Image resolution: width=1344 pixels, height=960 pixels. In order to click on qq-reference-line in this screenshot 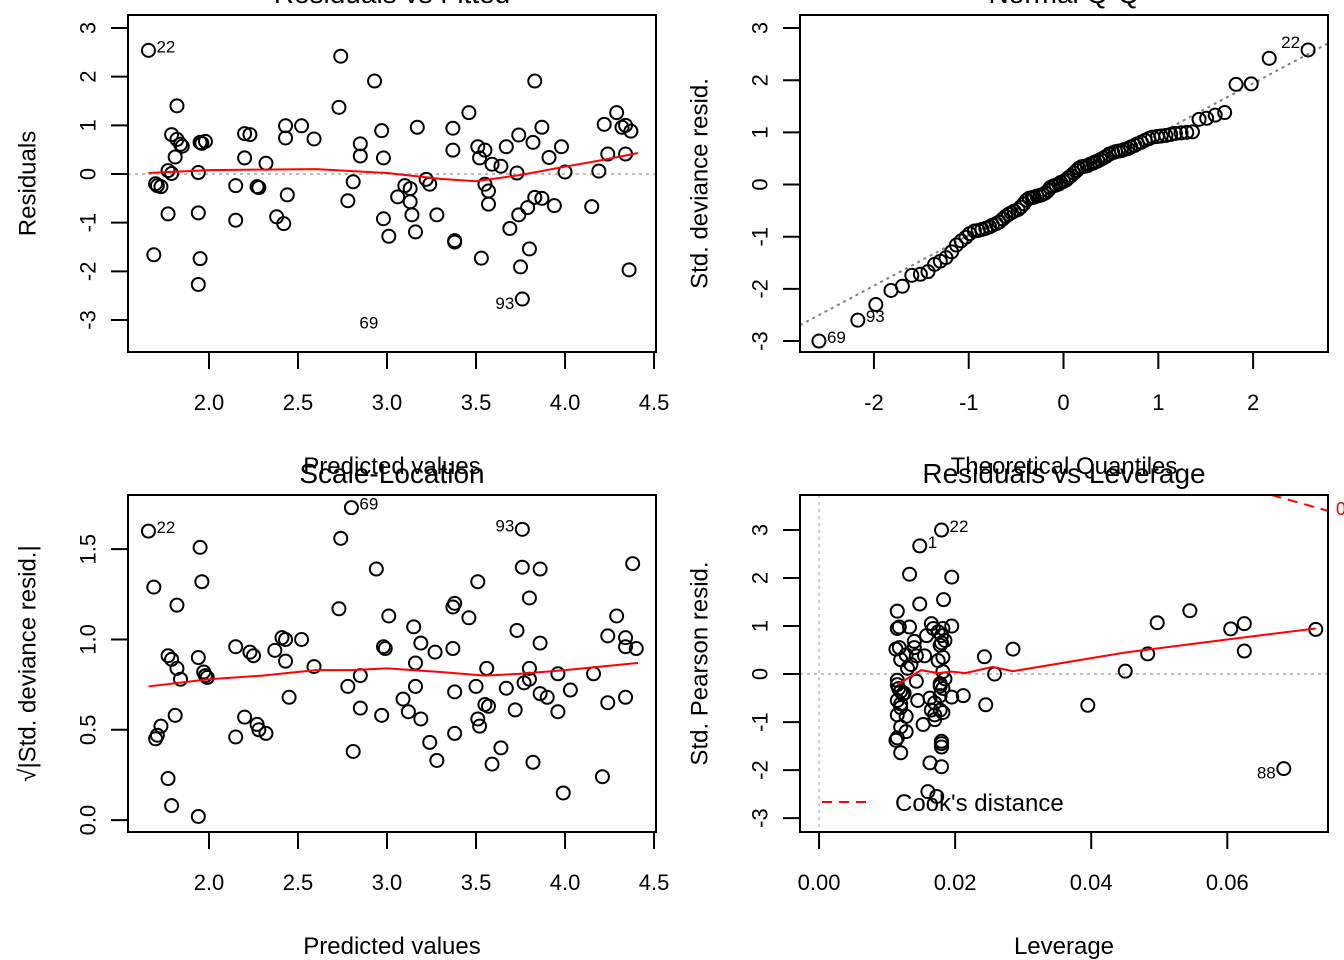, I will do `click(1064, 184)`.